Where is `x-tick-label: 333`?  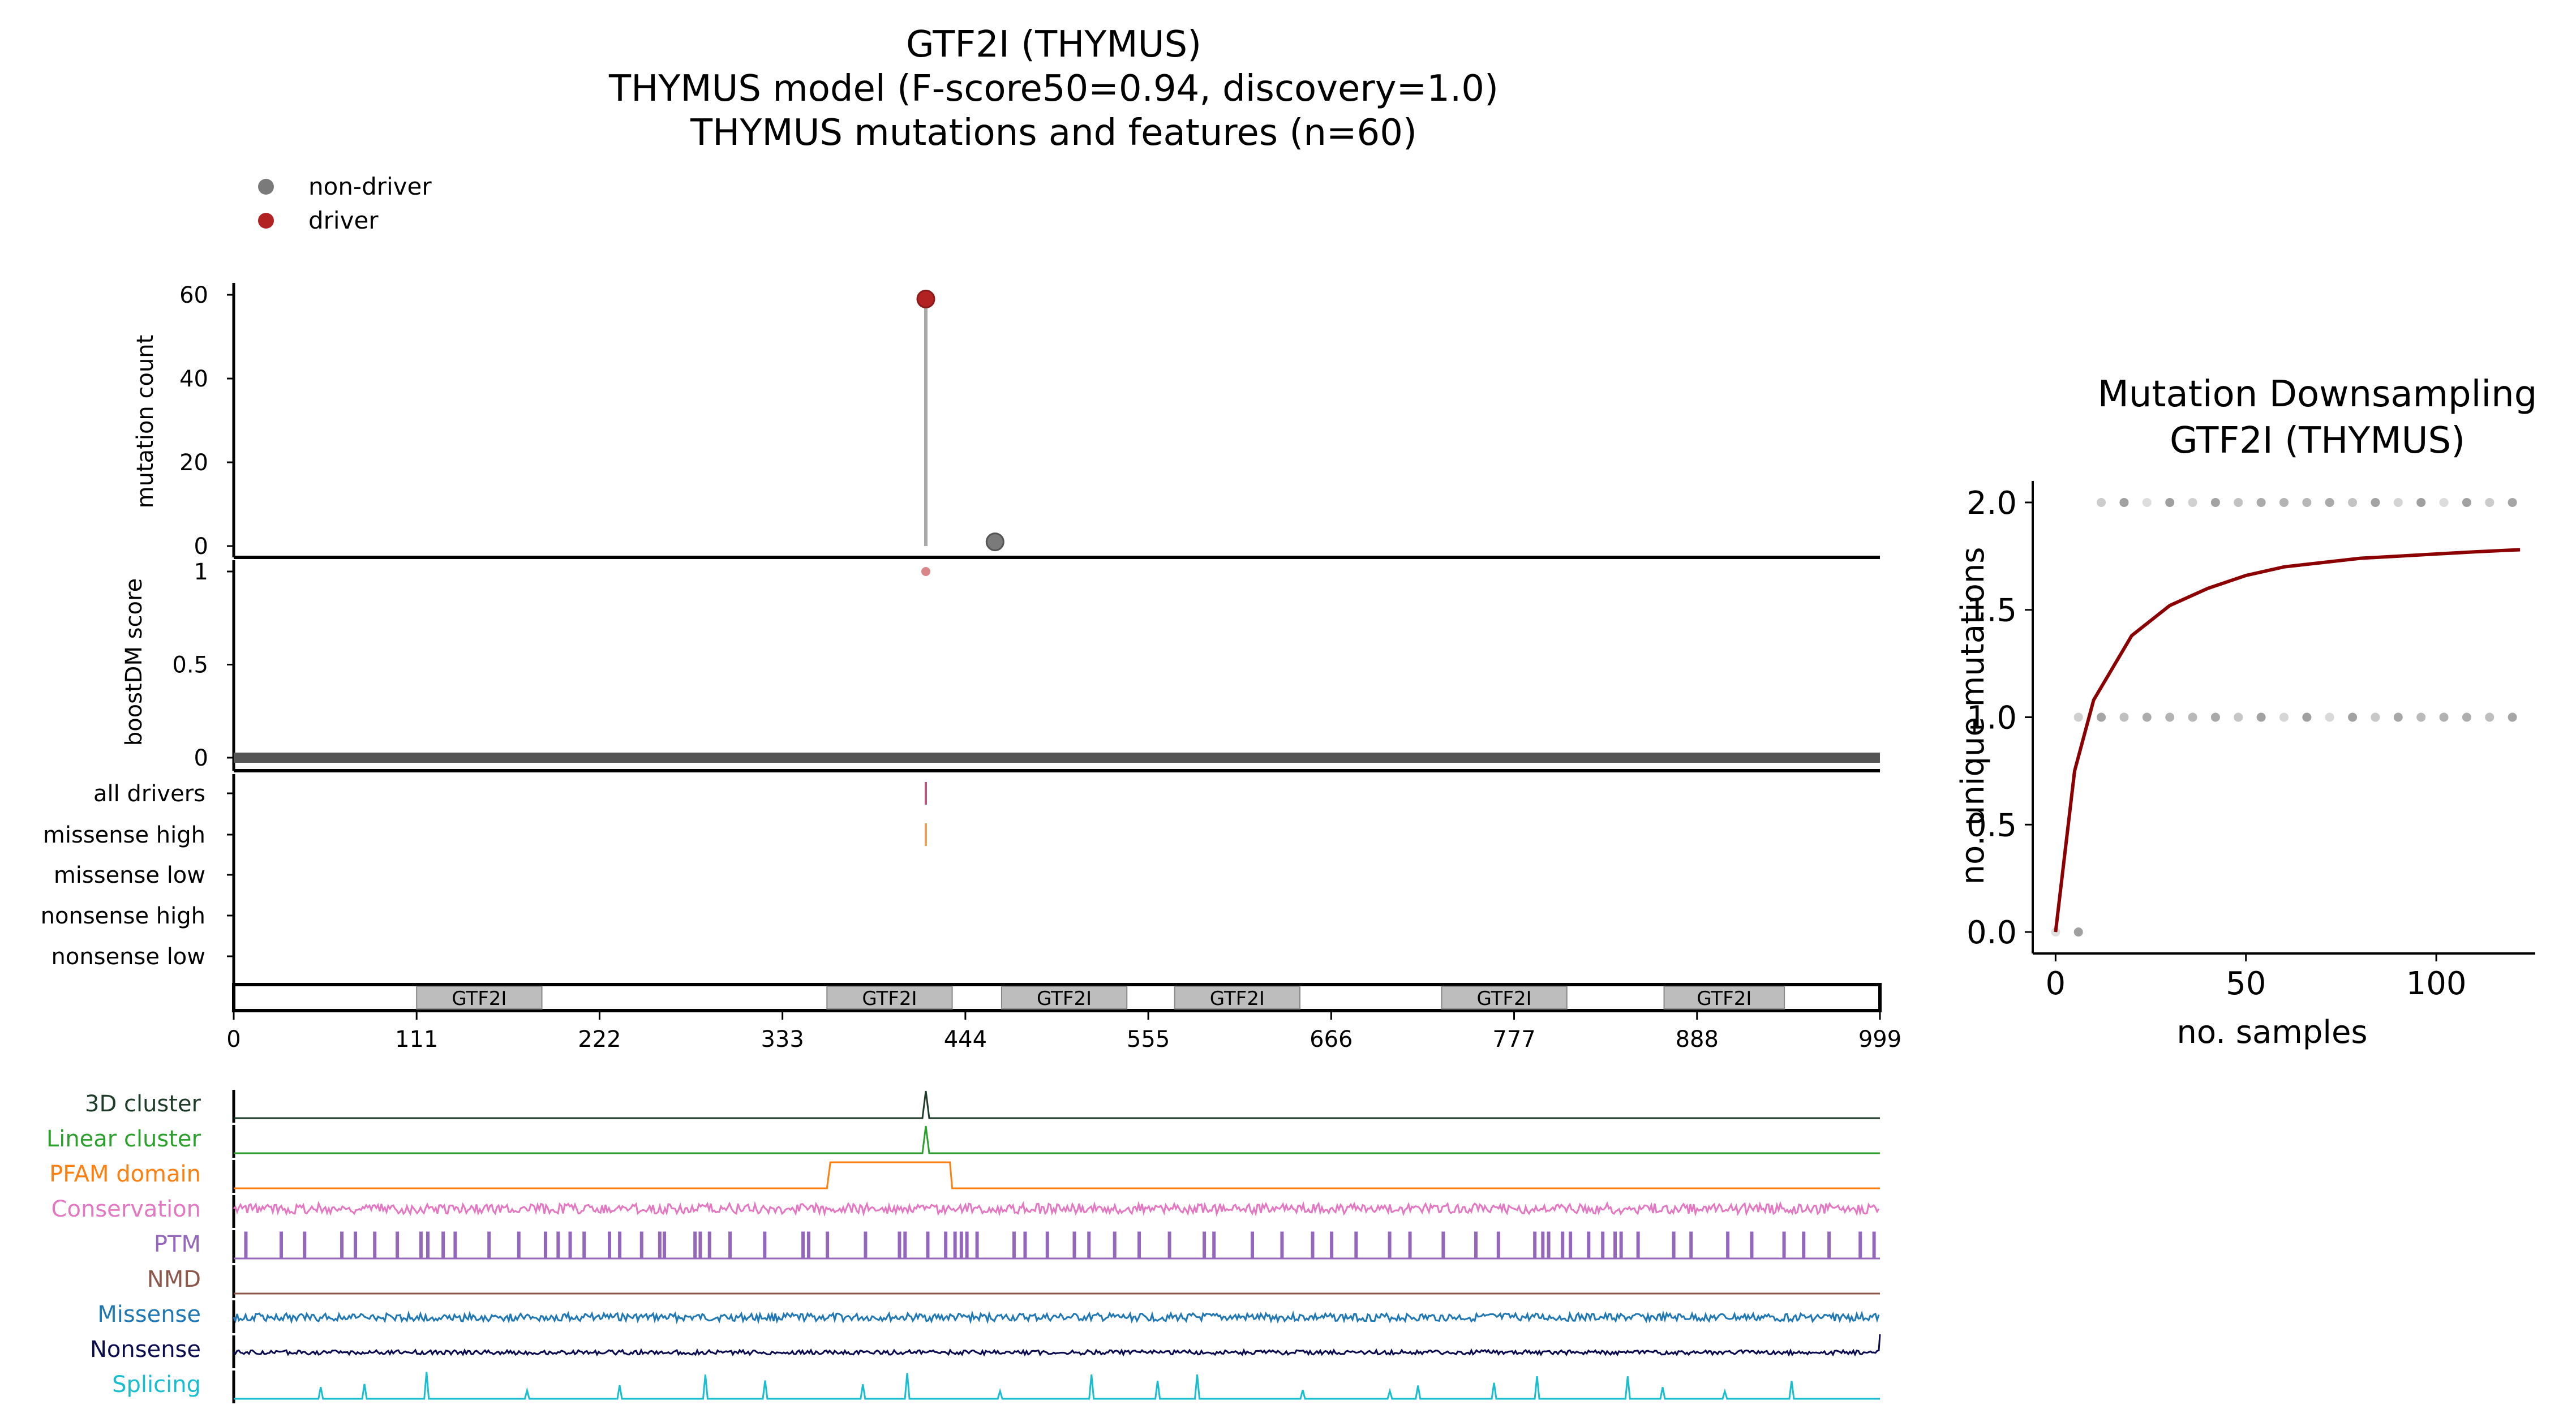 x-tick-label: 333 is located at coordinates (782, 1039).